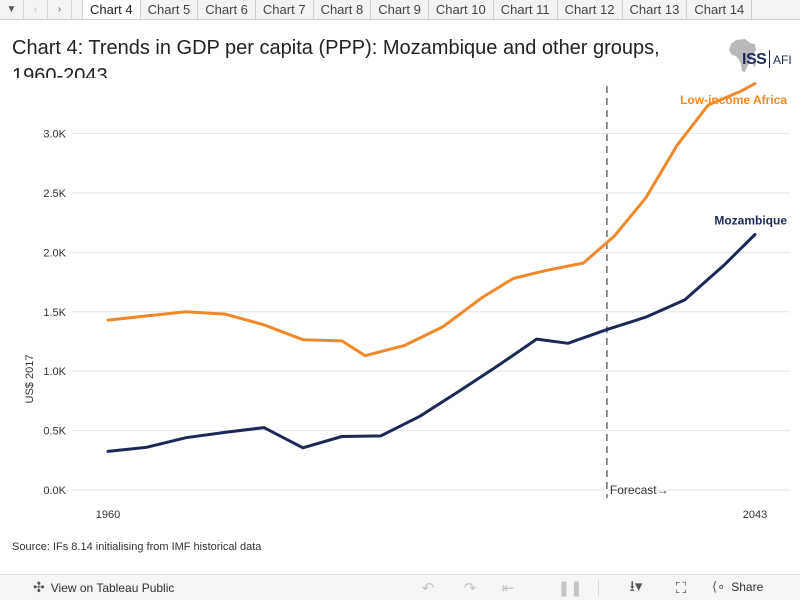 The height and width of the screenshot is (600, 800). I want to click on forecast-label: Forecast→, so click(639, 490).